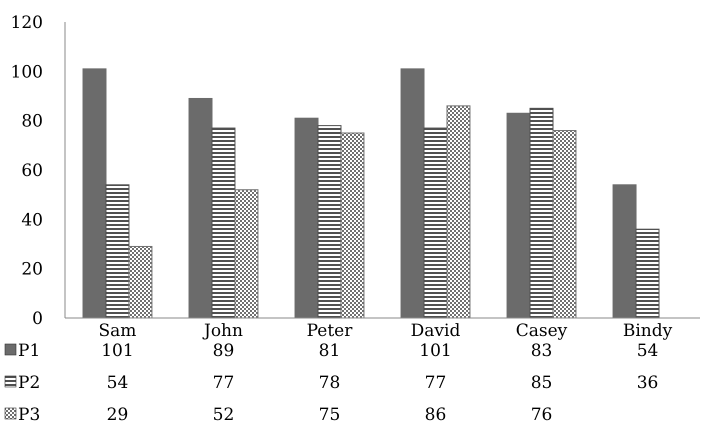 Image resolution: width=714 pixels, height=441 pixels. Describe the element at coordinates (26, 22) in the screenshot. I see `y-tick-label: 120` at that location.